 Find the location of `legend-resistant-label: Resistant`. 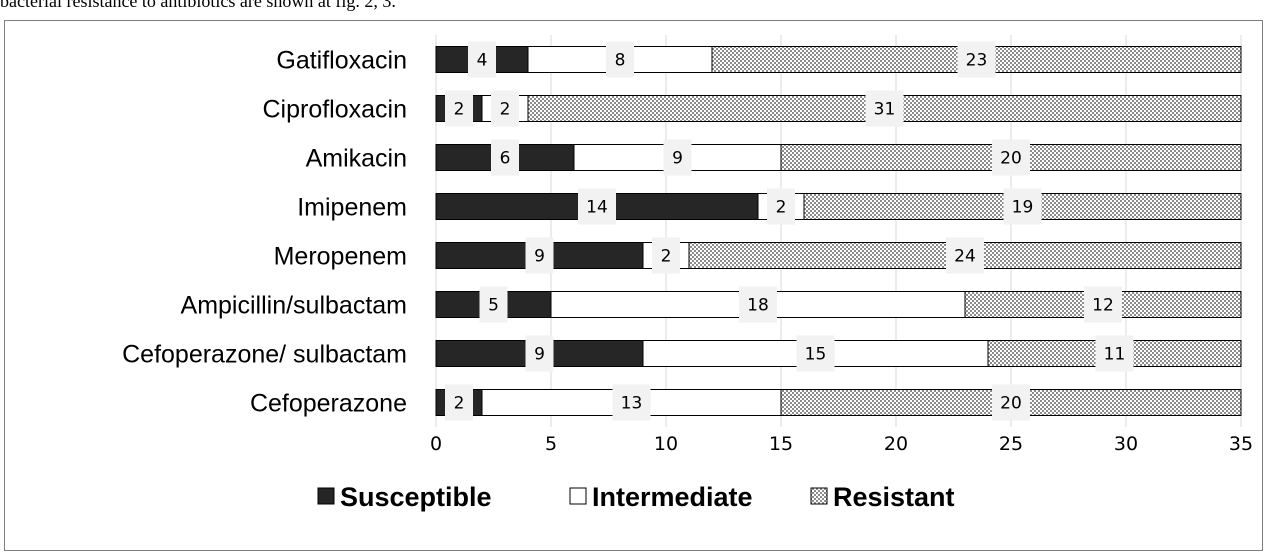

legend-resistant-label: Resistant is located at coordinates (894, 497).